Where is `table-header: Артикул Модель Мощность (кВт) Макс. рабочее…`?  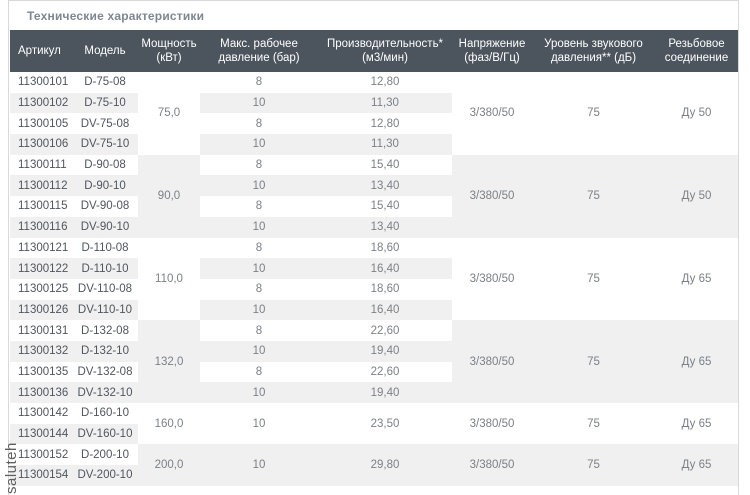
table-header: Артикул Модель Мощность (кВт) Макс. рабочее… is located at coordinates (374, 51).